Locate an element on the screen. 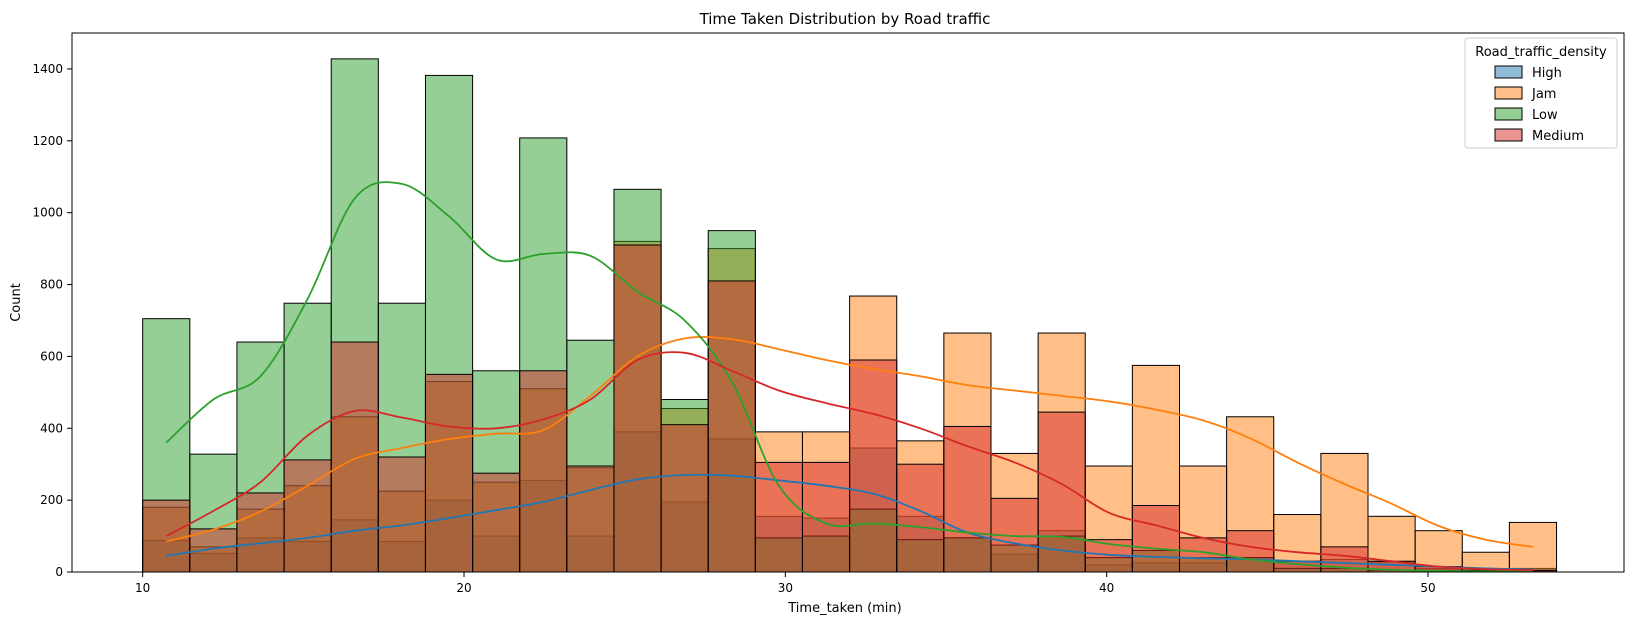 This screenshot has height=628, width=1634. x-tick-label-50: 50 is located at coordinates (1427, 588).